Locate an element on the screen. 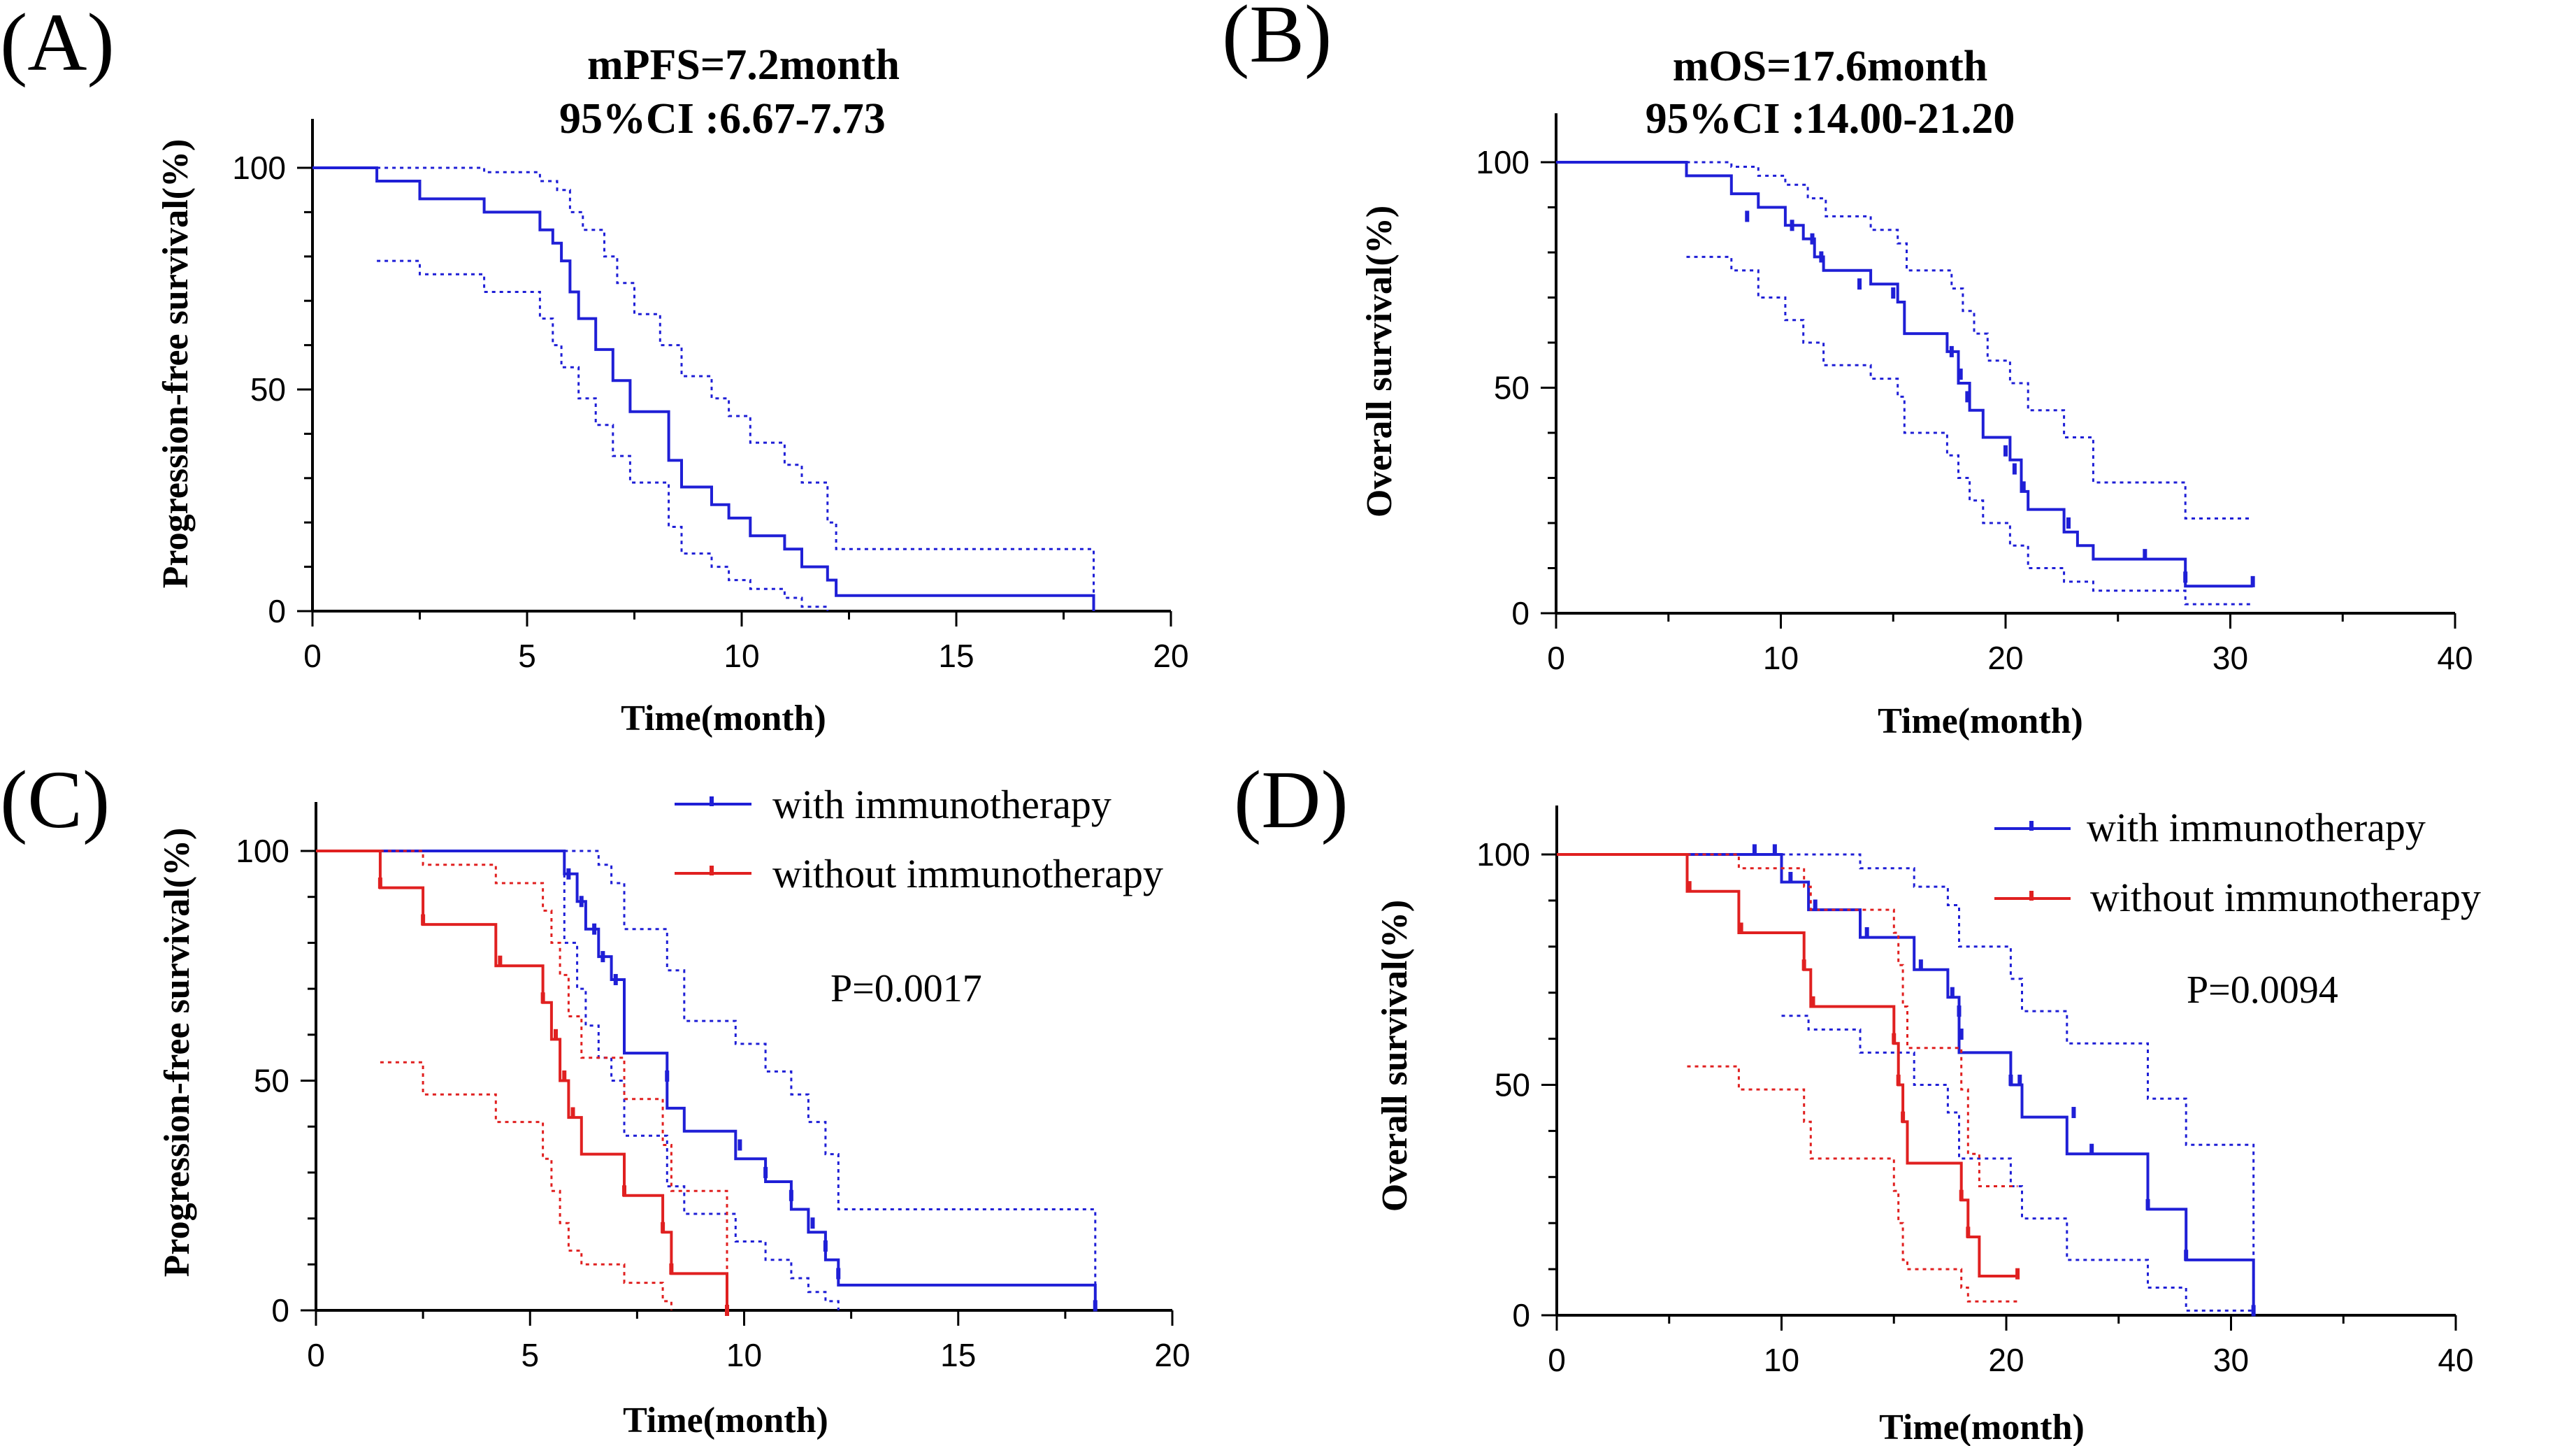 The image size is (2576, 1446). panel-d-y-title: Overall survival(%) is located at coordinates (1395, 1056).